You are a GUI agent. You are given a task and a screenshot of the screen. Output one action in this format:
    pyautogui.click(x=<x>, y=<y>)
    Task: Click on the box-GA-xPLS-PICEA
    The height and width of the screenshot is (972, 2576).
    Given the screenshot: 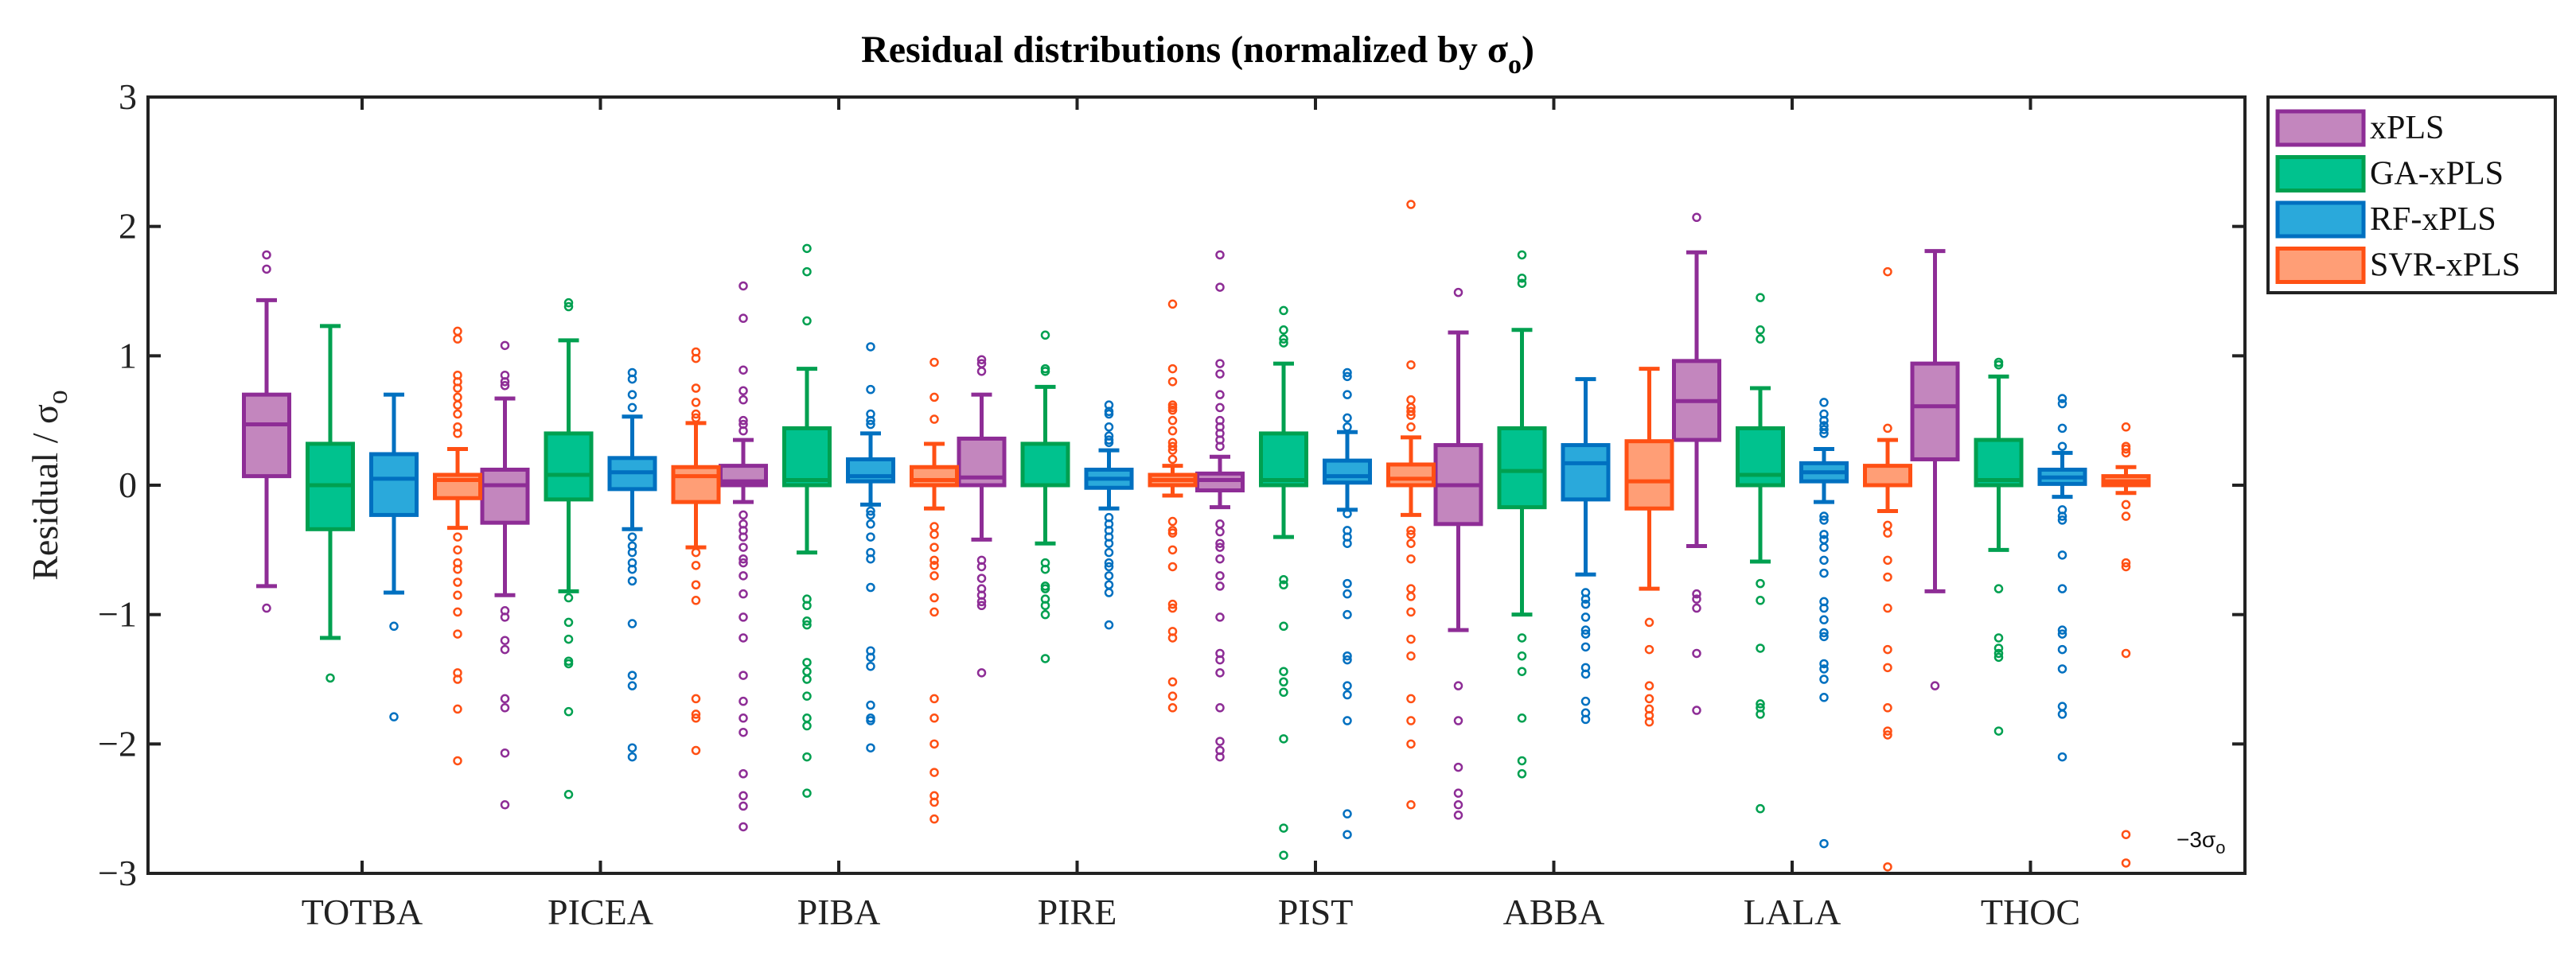 What is the action you would take?
    pyautogui.click(x=569, y=548)
    